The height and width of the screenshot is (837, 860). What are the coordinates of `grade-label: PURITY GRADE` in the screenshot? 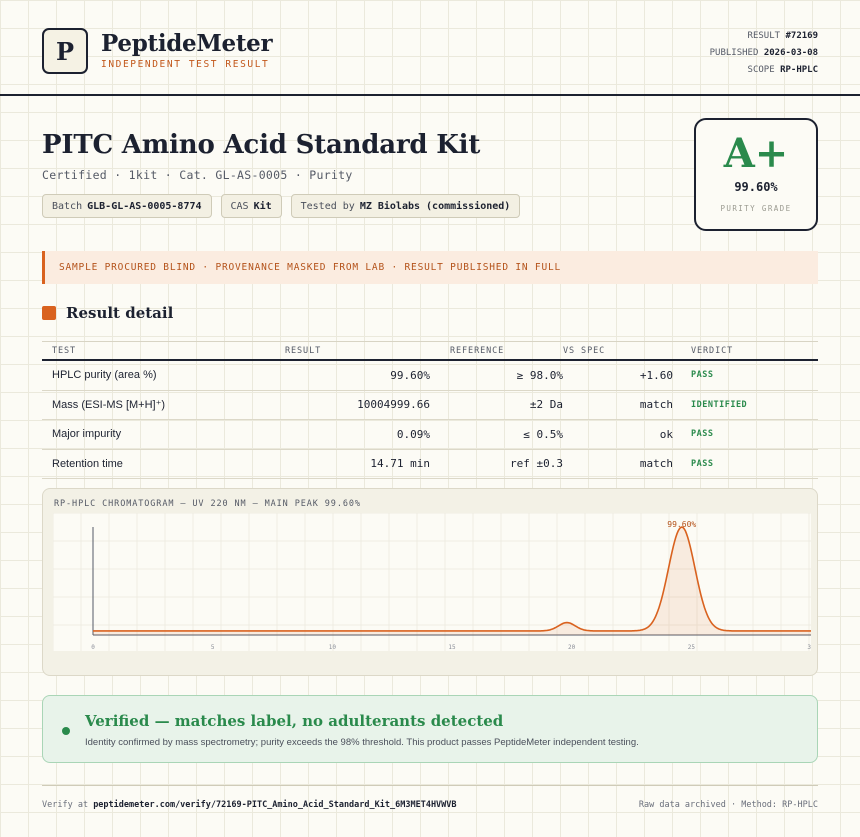 It's located at (756, 208).